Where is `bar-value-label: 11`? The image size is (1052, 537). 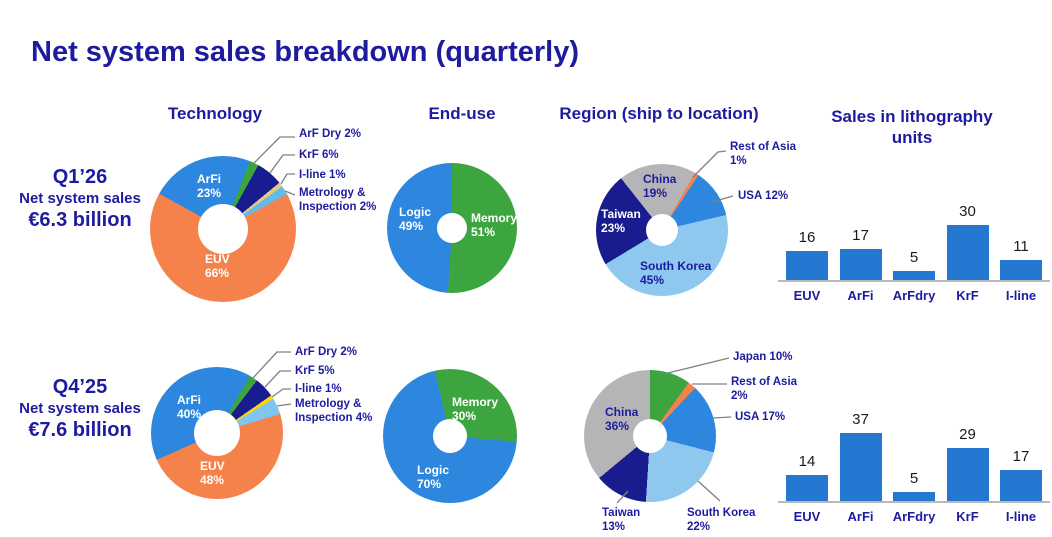 bar-value-label: 11 is located at coordinates (1021, 246).